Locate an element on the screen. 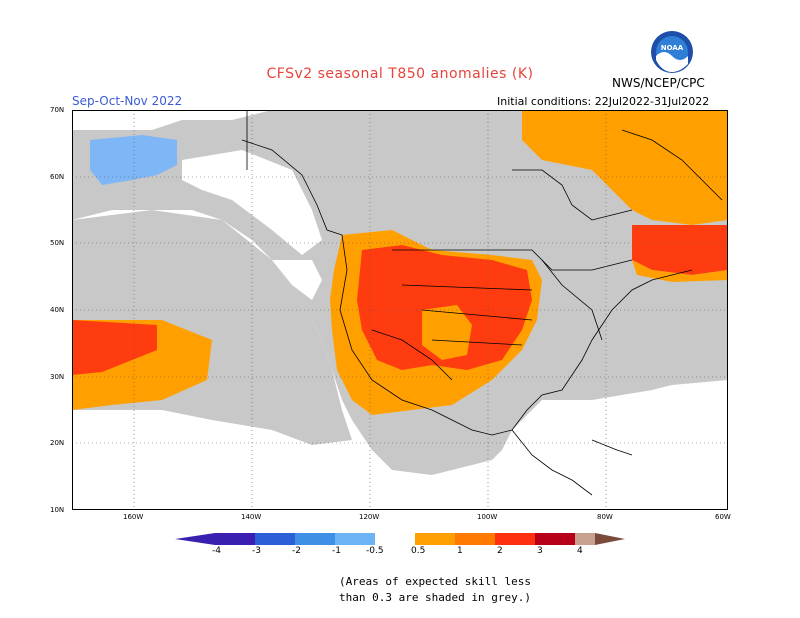 This screenshot has width=800, height=618. skill-note-line1: (Areas of expected skill less is located at coordinates (435, 581).